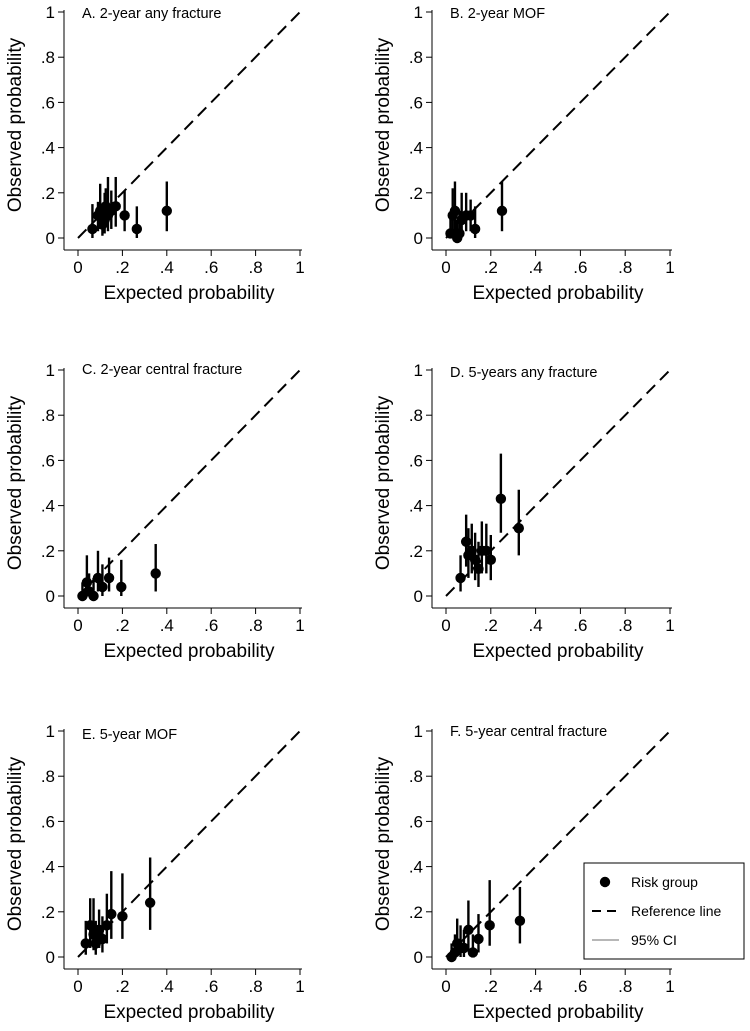 This screenshot has height=1031, width=750. Describe the element at coordinates (167, 625) in the screenshot. I see `x-tick-label-c: .4` at that location.